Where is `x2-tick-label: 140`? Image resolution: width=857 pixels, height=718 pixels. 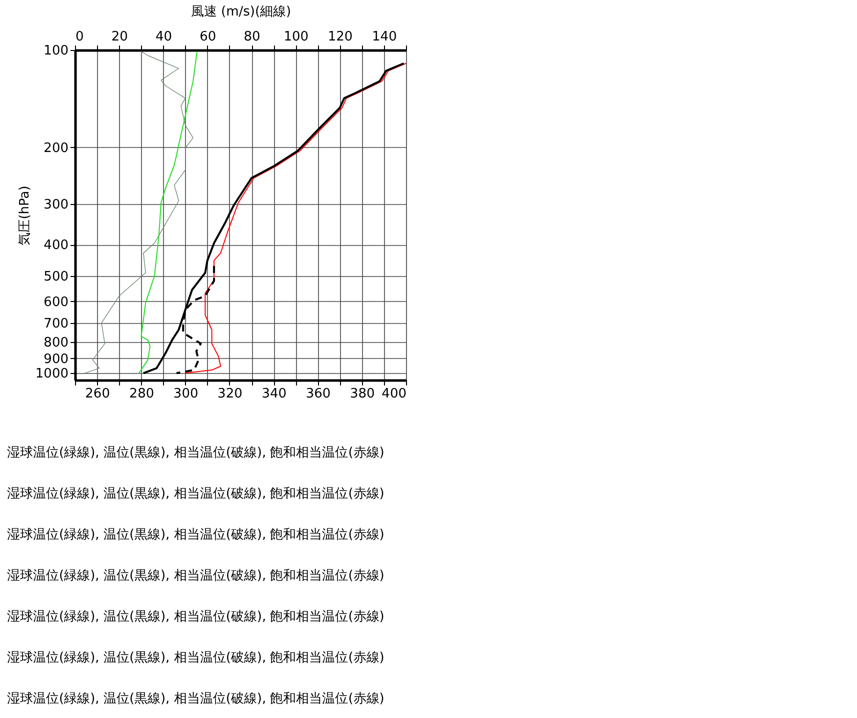 x2-tick-label: 140 is located at coordinates (384, 37).